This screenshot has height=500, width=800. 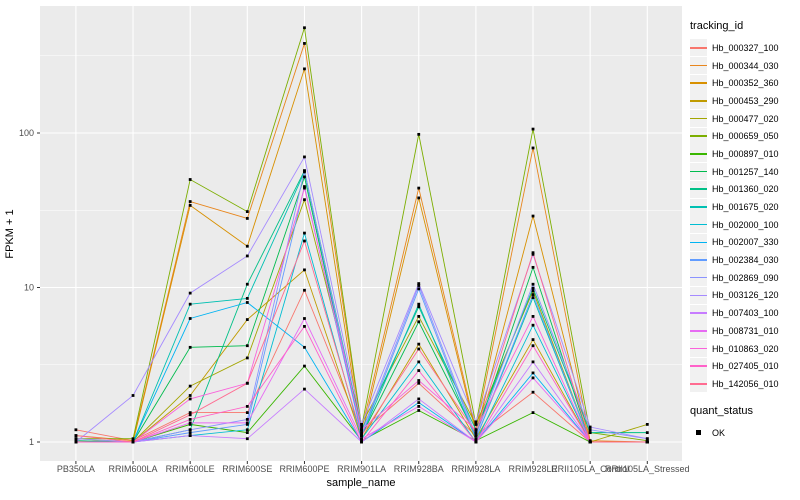 What do you see at coordinates (744, 207) in the screenshot?
I see `legend-item: Hb_001675_020` at bounding box center [744, 207].